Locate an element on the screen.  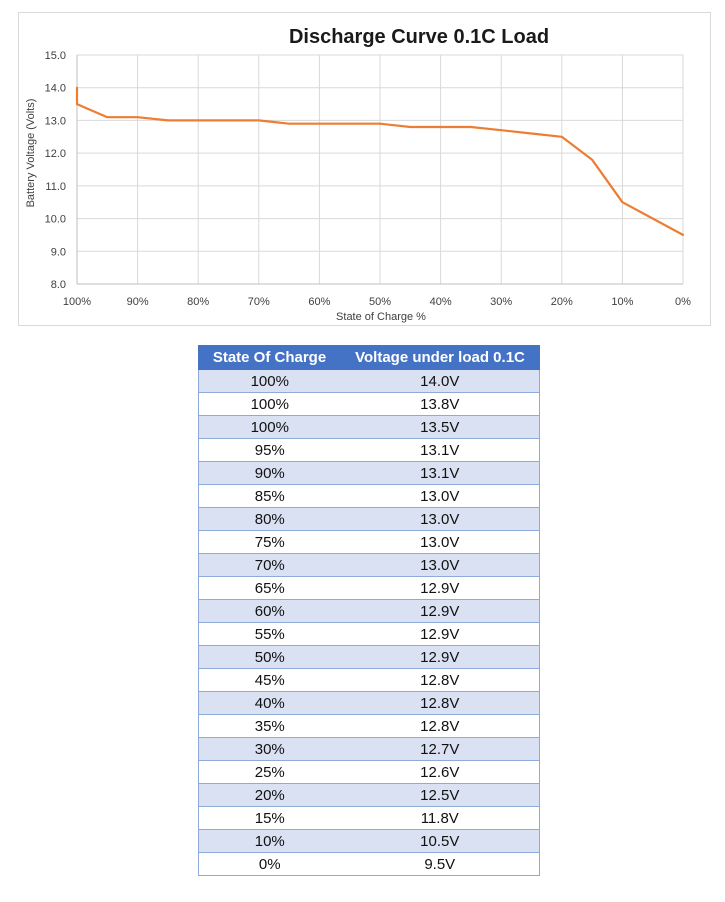
state-of-charge-cell: 45% is located at coordinates (269, 680).